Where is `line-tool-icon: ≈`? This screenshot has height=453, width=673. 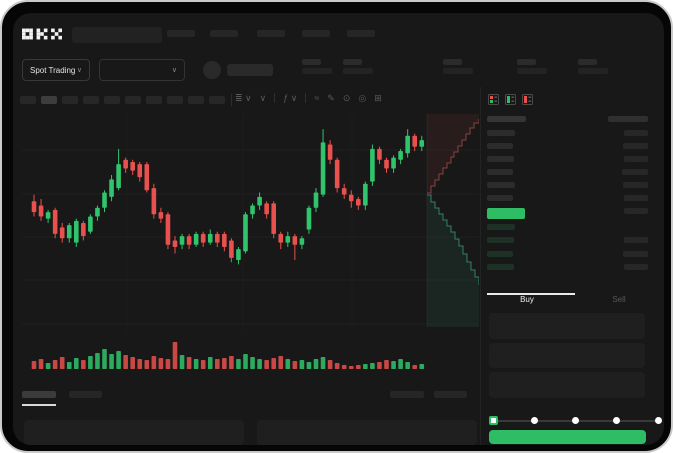 line-tool-icon: ≈ is located at coordinates (317, 97).